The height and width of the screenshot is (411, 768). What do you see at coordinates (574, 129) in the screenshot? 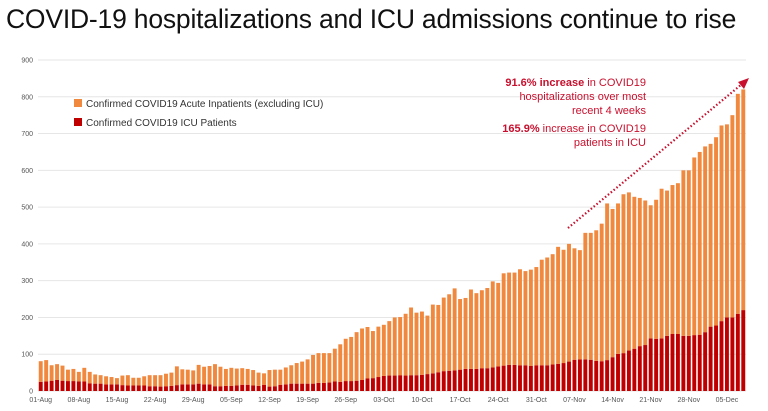
I see `annotation-line: 165.9% increase in COVID19` at bounding box center [574, 129].